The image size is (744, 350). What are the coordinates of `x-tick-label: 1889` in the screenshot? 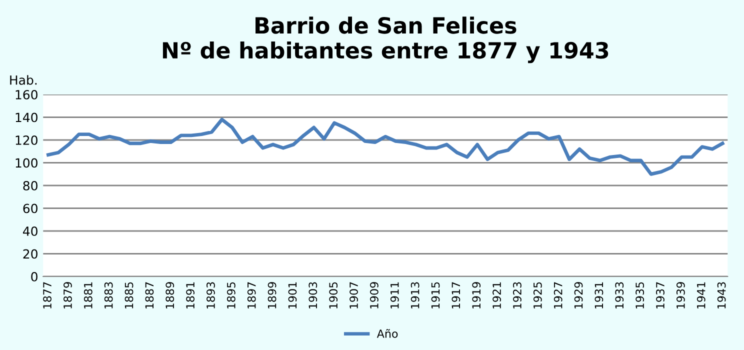 It's located at (170, 295).